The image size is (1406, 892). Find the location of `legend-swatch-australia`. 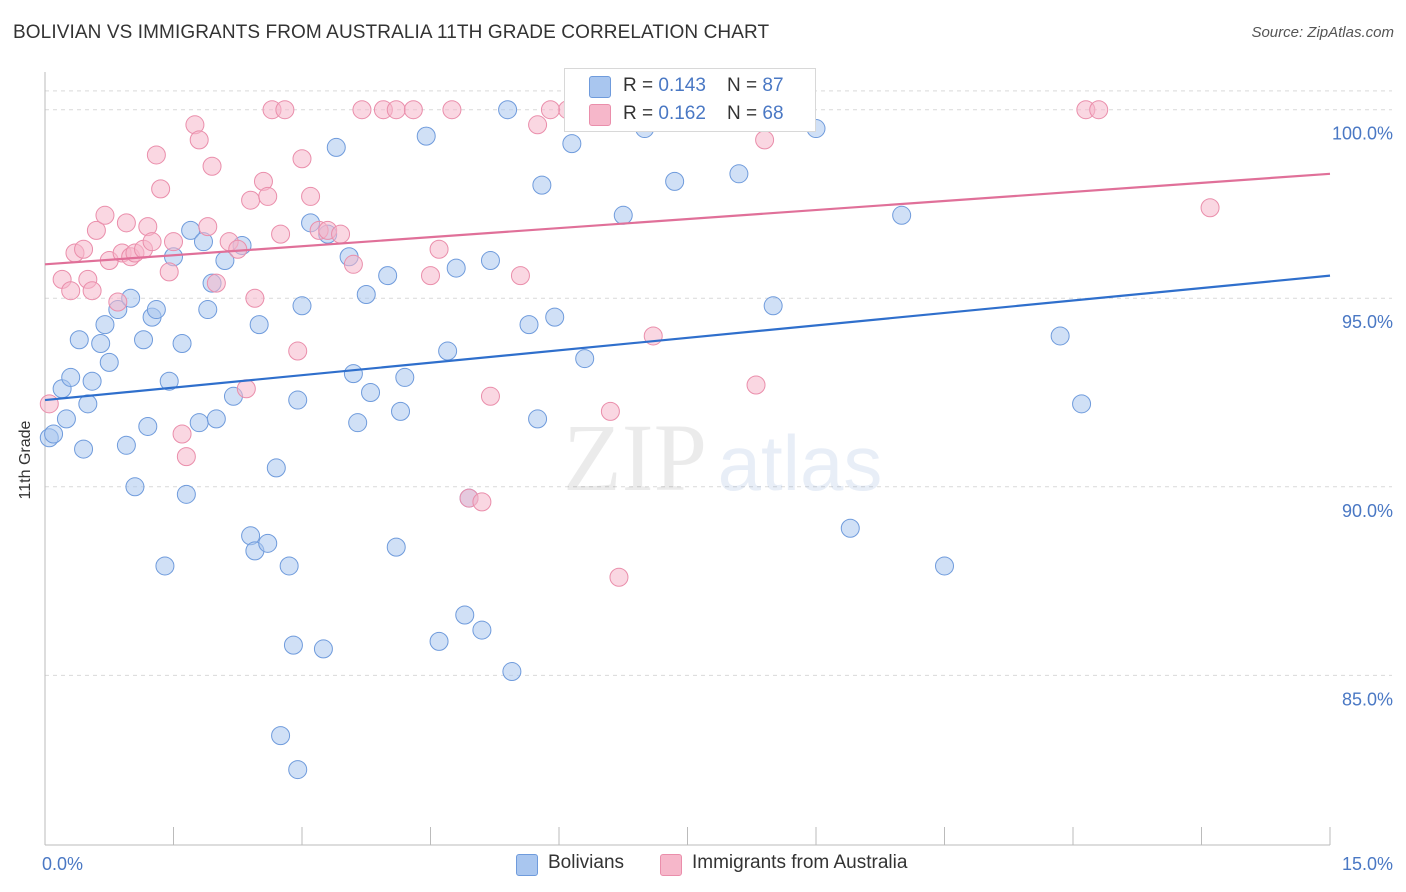

legend-swatch-australia is located at coordinates (671, 865).